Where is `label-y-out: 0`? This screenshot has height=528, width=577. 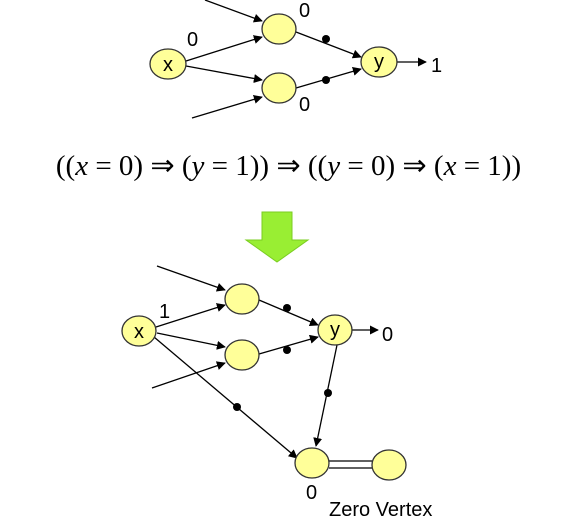 label-y-out: 0 is located at coordinates (387, 335).